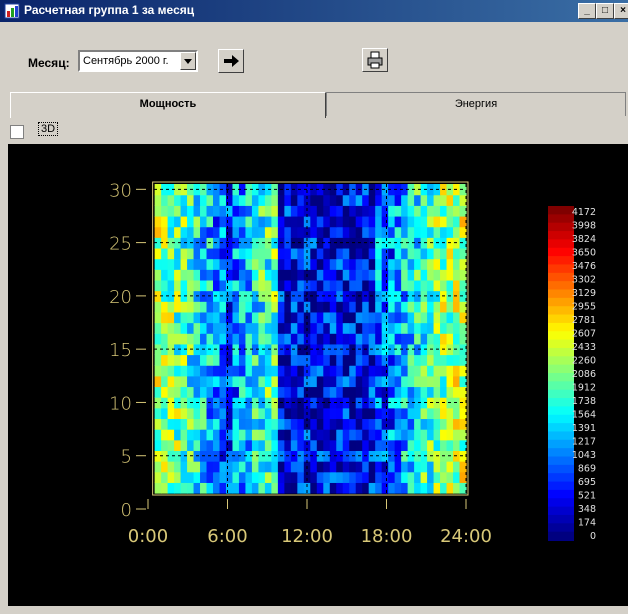  I want to click on tab-energy: Энергия, so click(476, 104).